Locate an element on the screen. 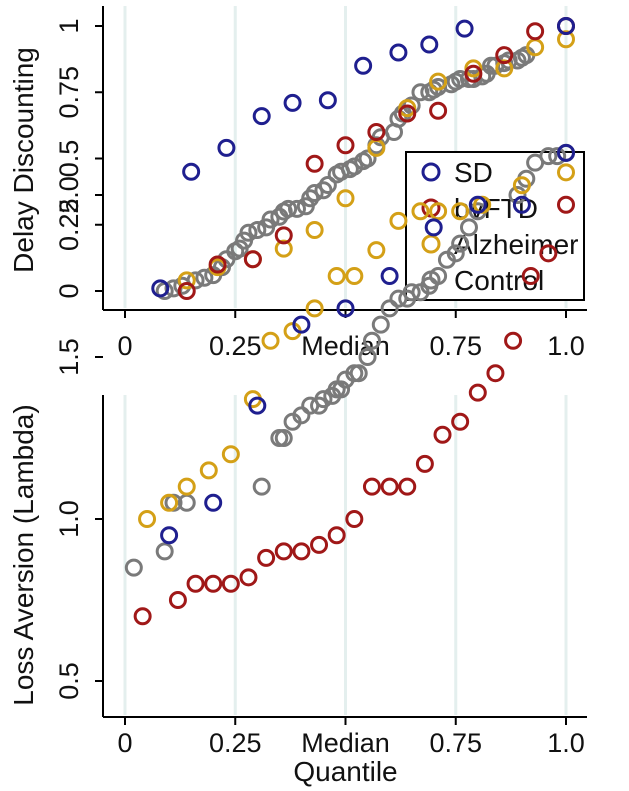  y-axis-title: Loss Aversion (Lambda) is located at coordinates (23, 554).